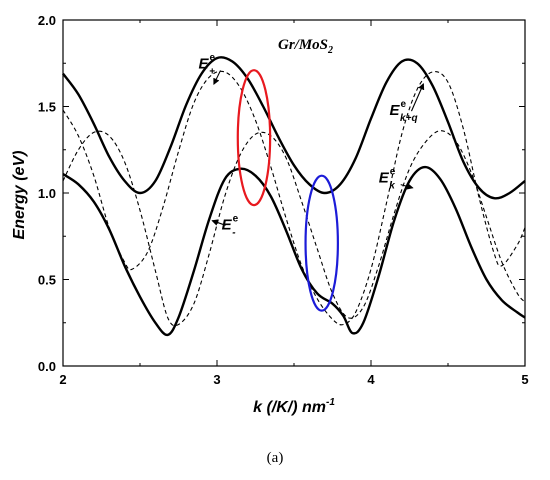  What do you see at coordinates (216, 379) in the screenshot?
I see `x-tick-label: 3` at bounding box center [216, 379].